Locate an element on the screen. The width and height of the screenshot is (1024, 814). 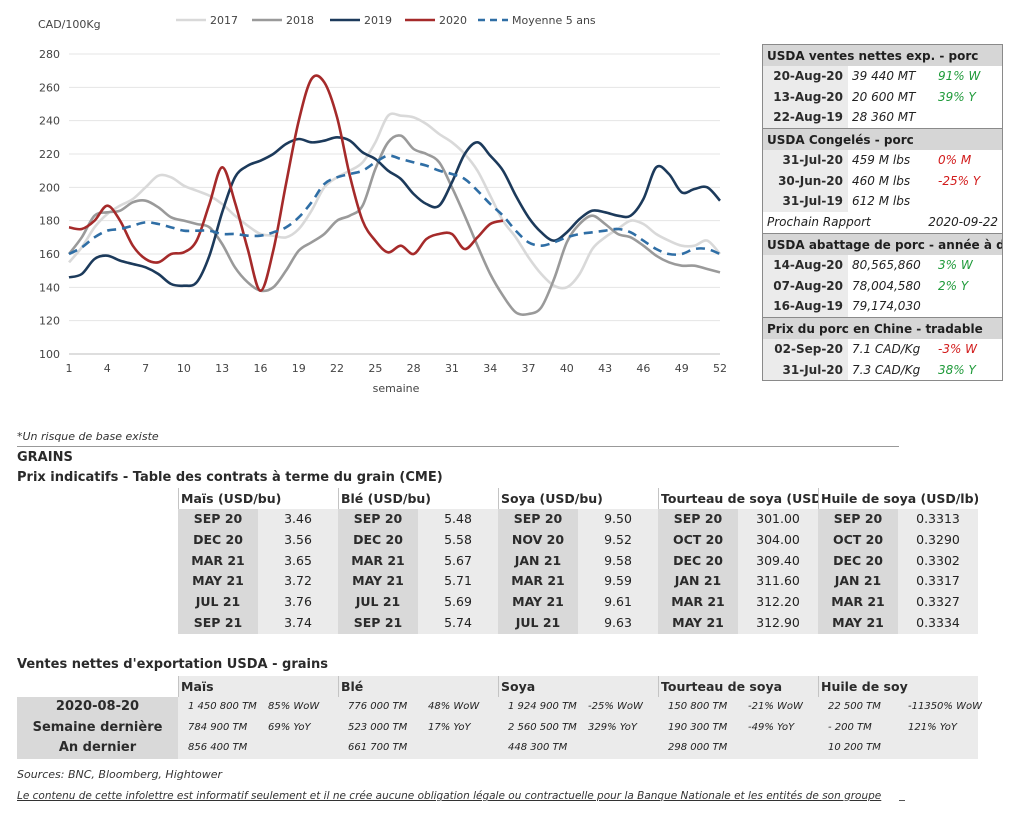
sources-line: Sources: BNC, Bloomberg, Hightower is located at coordinates (120, 774).